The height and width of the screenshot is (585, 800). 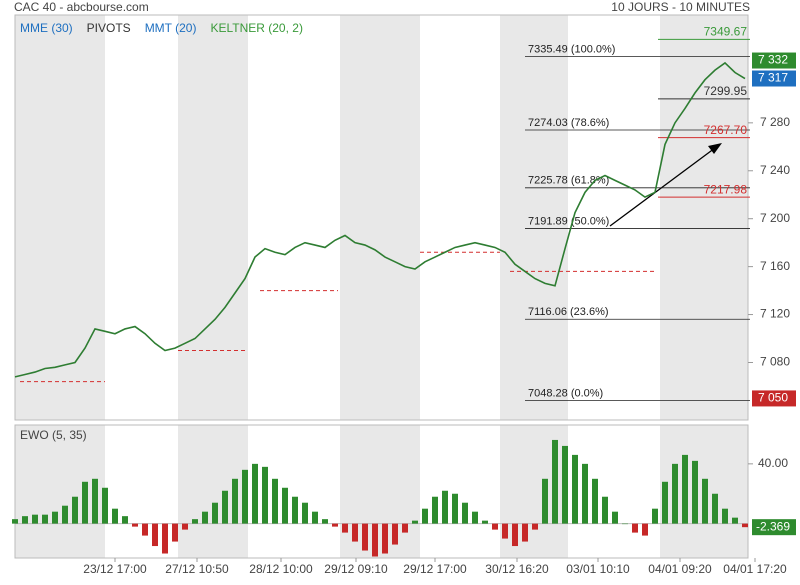 What do you see at coordinates (726, 130) in the screenshot?
I see `level-label: 7267.70` at bounding box center [726, 130].